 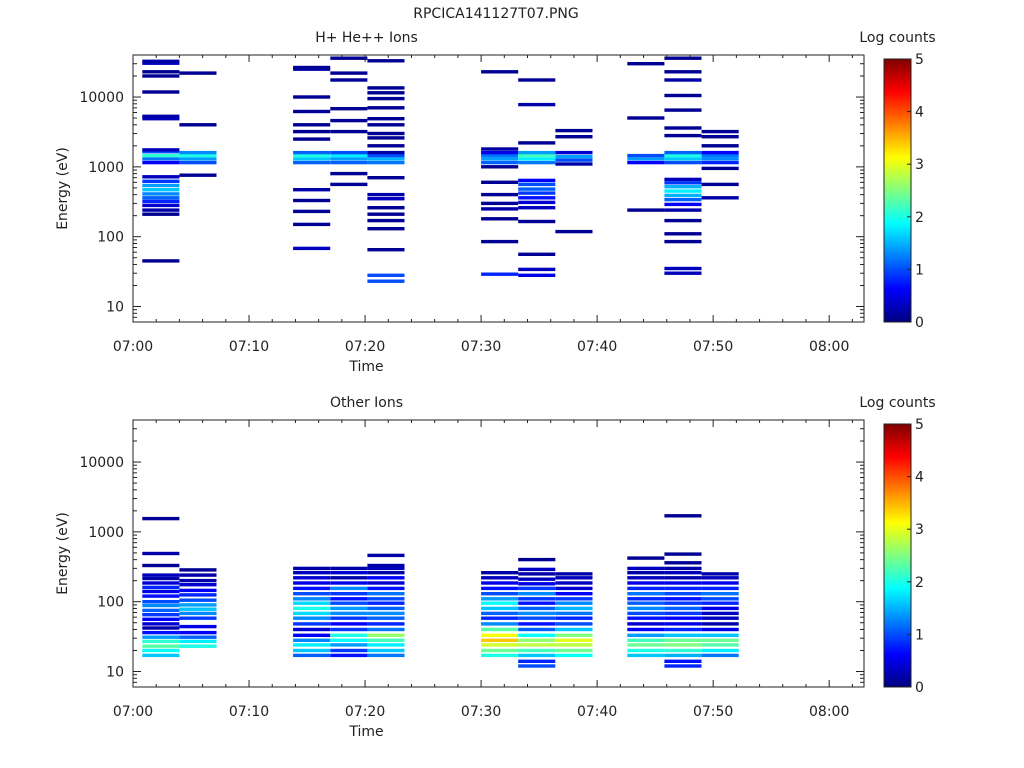 What do you see at coordinates (106, 168) in the screenshot?
I see `y-tick-label: 1000` at bounding box center [106, 168].